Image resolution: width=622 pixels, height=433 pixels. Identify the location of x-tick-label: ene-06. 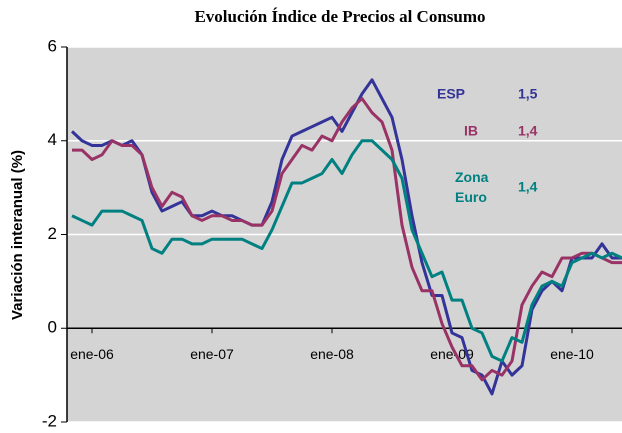
(92, 354).